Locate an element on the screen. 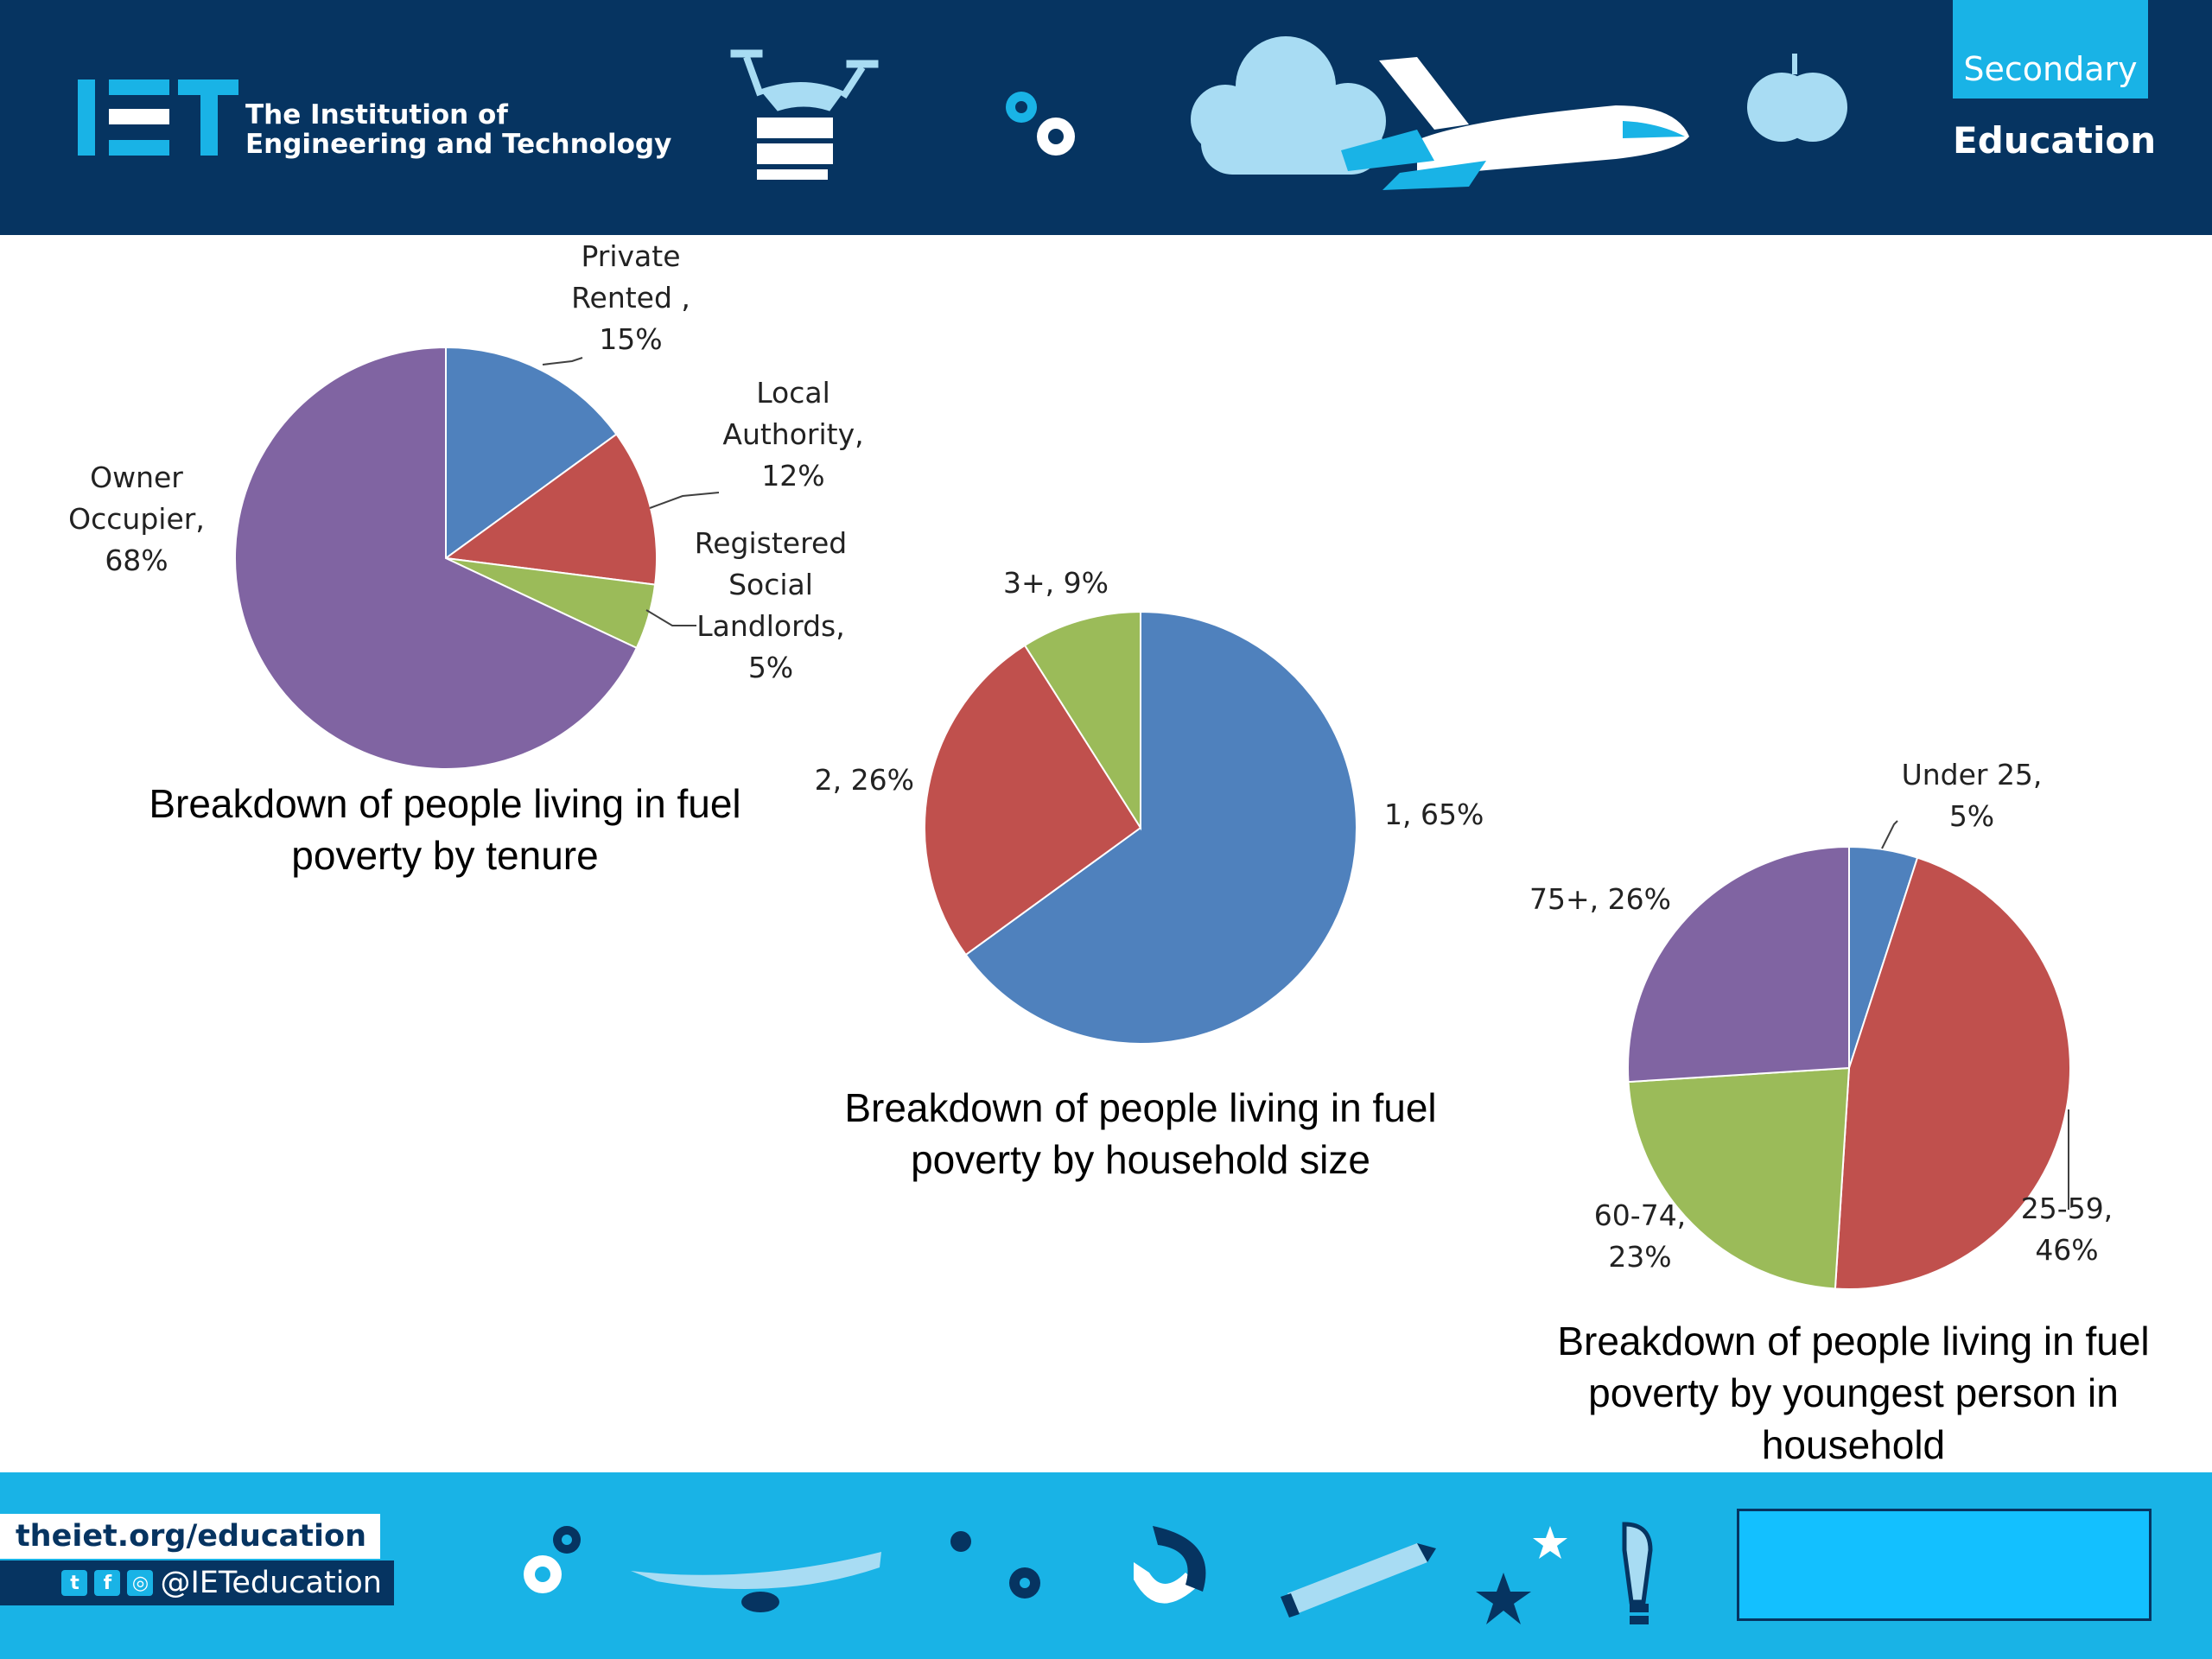 The width and height of the screenshot is (2212, 1659). data-label-75-: 75+, 26% is located at coordinates (1600, 899).